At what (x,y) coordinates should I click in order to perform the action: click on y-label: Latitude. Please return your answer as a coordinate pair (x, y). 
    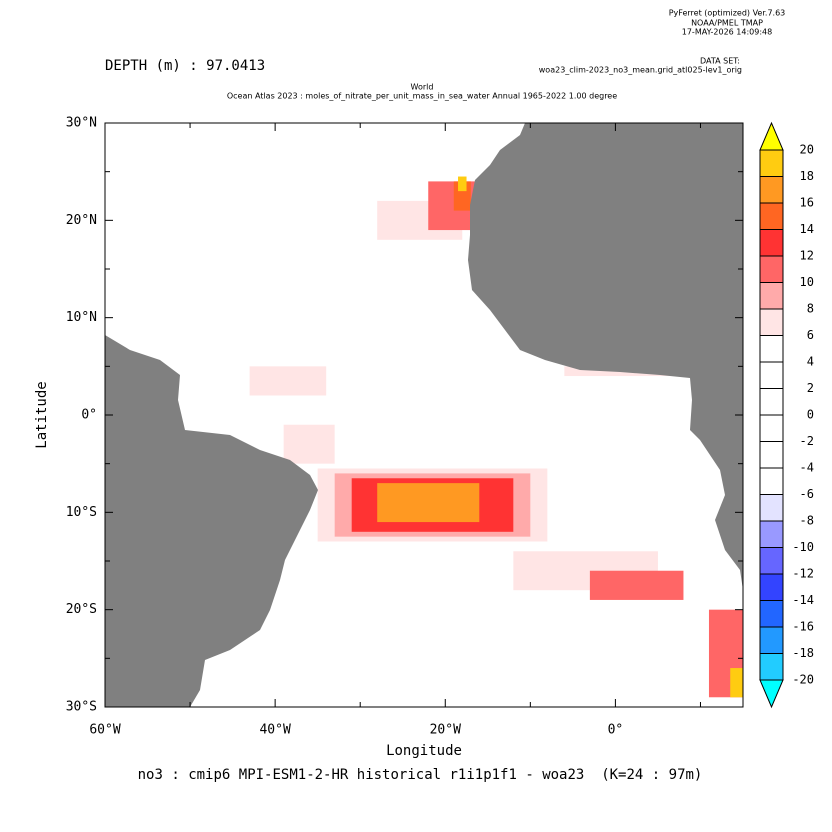
    Looking at the image, I should click on (42, 414).